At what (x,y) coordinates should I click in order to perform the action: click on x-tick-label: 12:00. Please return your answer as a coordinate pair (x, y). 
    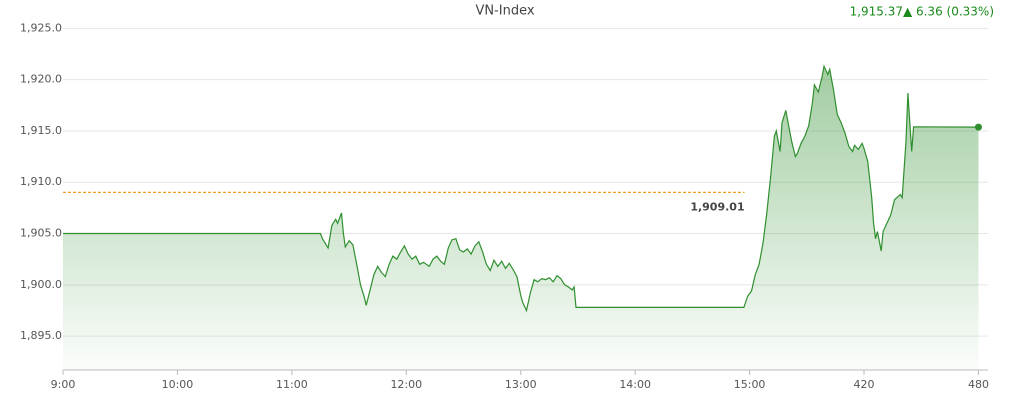
    Looking at the image, I should click on (406, 384).